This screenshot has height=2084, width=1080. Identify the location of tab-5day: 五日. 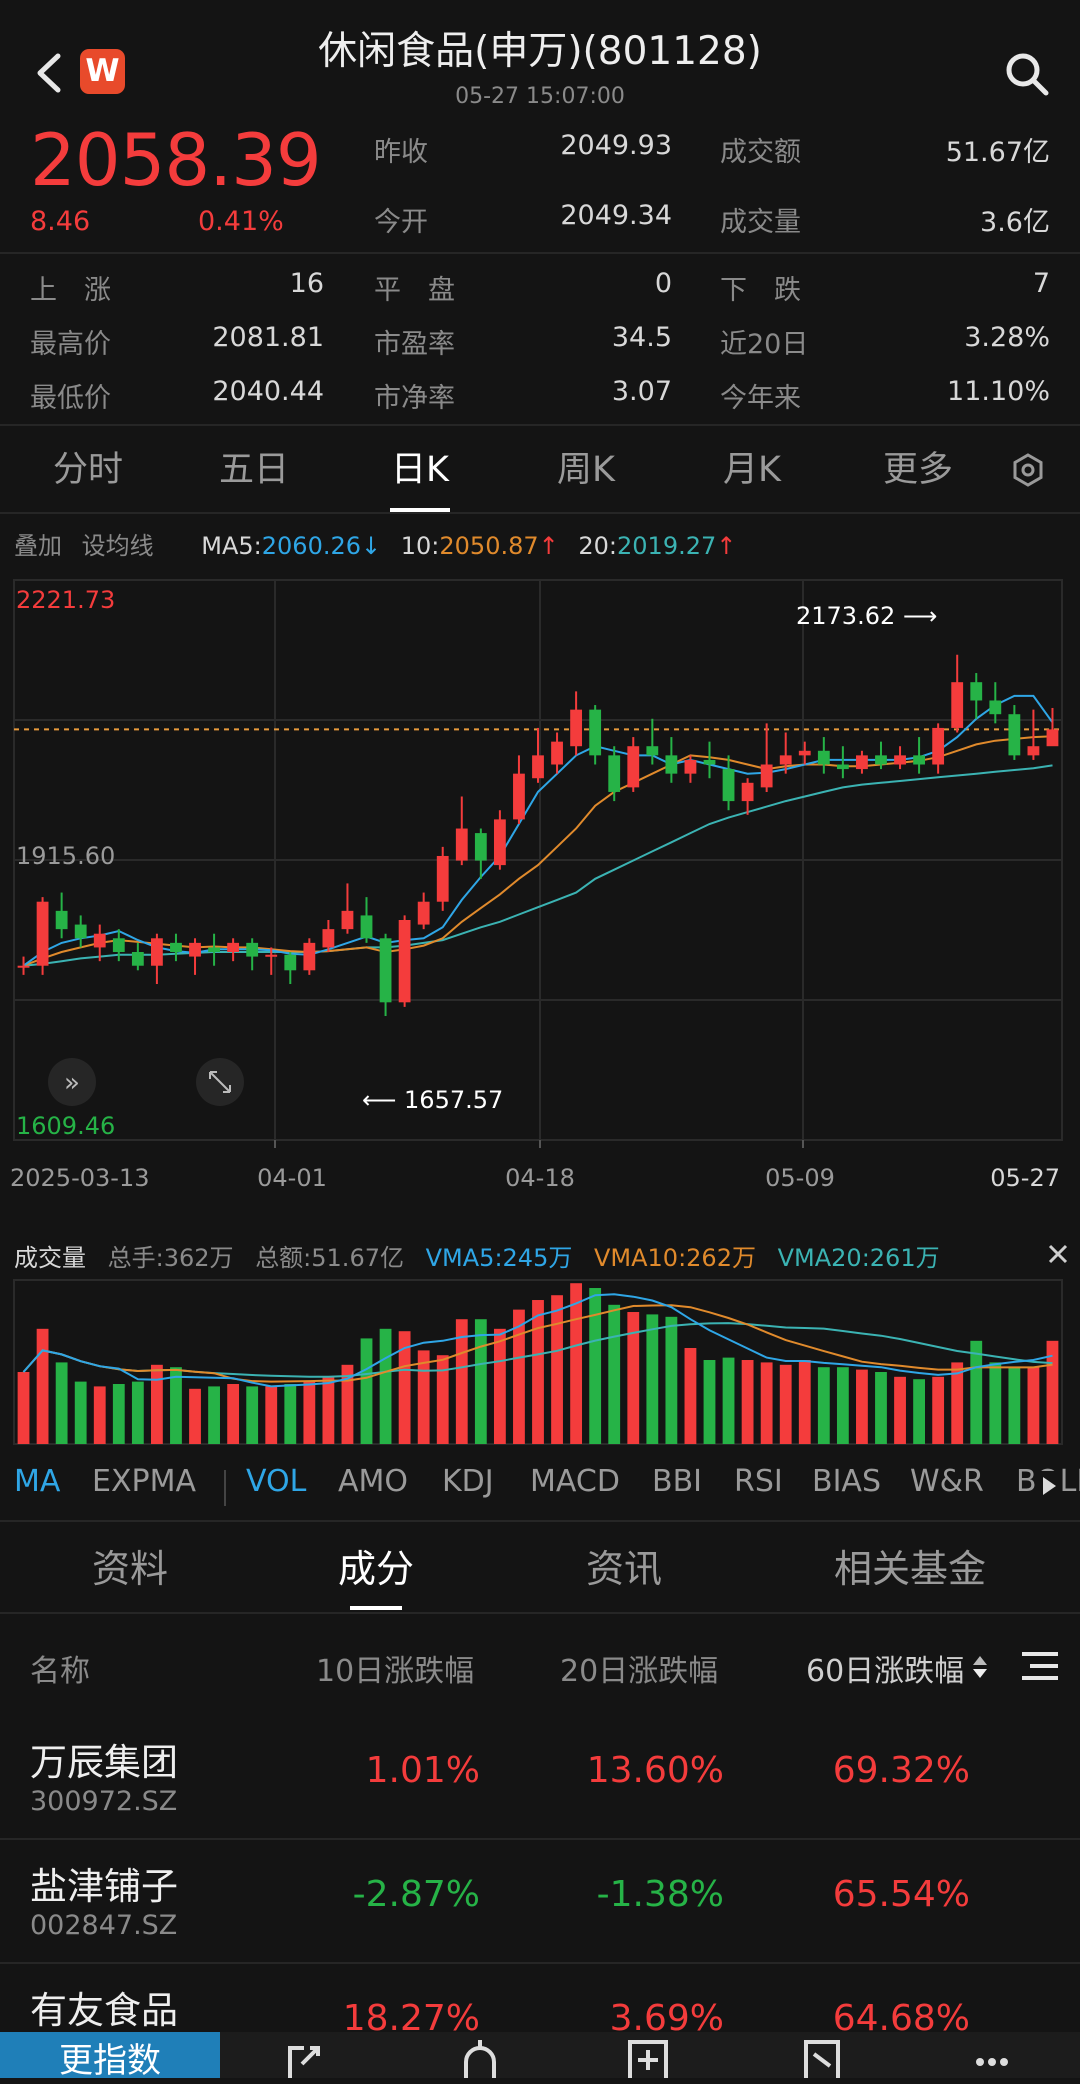
(253, 470).